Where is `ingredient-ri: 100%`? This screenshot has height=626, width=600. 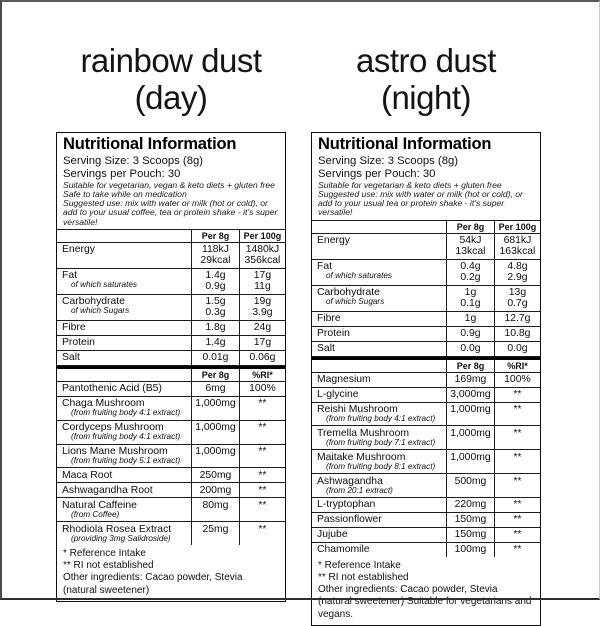 ingredient-ri: 100% is located at coordinates (516, 380).